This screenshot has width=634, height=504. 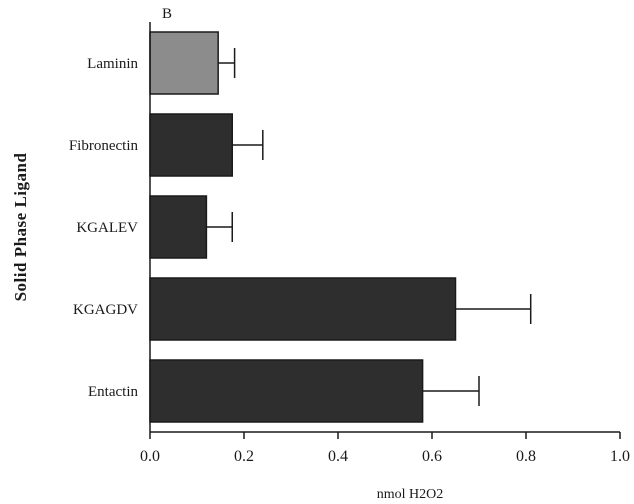 I want to click on category-label-laminin: Laminin, so click(x=112, y=64).